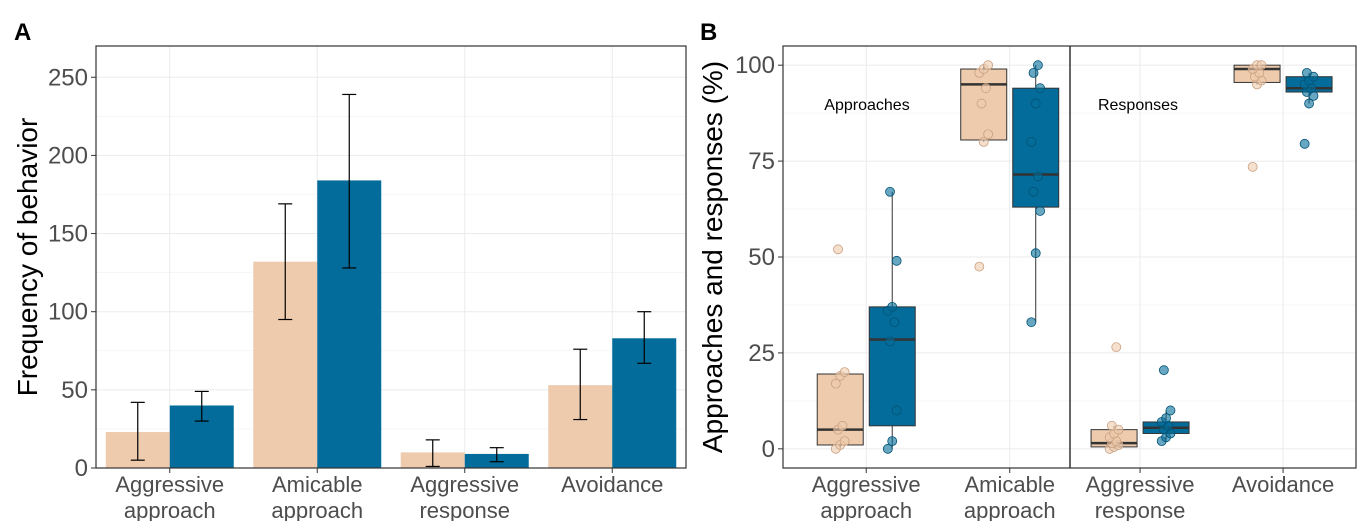 The height and width of the screenshot is (521, 1363). Describe the element at coordinates (68, 155) in the screenshot. I see `panel-a-y-tick-label: 200` at that location.